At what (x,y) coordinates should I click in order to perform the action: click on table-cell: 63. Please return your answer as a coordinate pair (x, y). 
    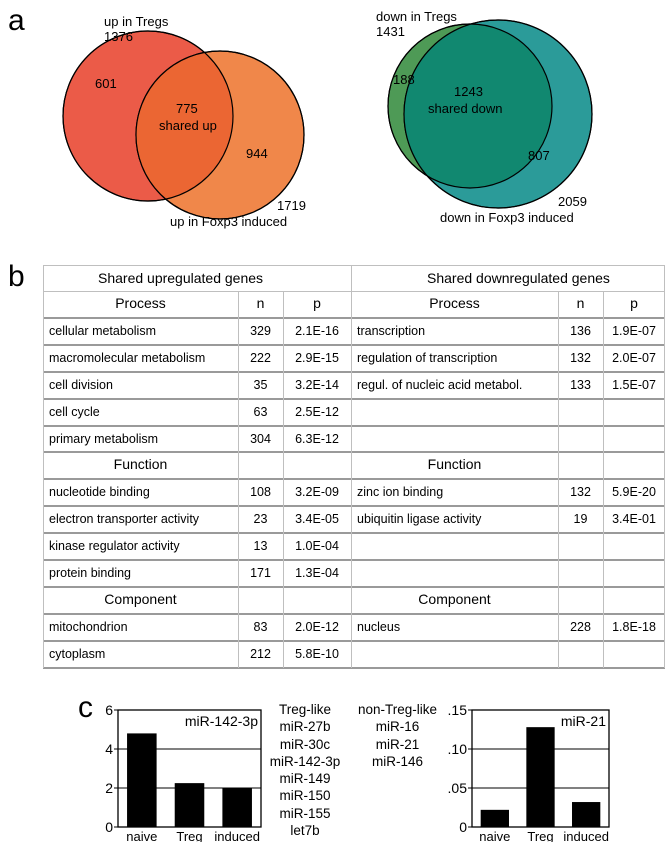
    Looking at the image, I should click on (260, 411).